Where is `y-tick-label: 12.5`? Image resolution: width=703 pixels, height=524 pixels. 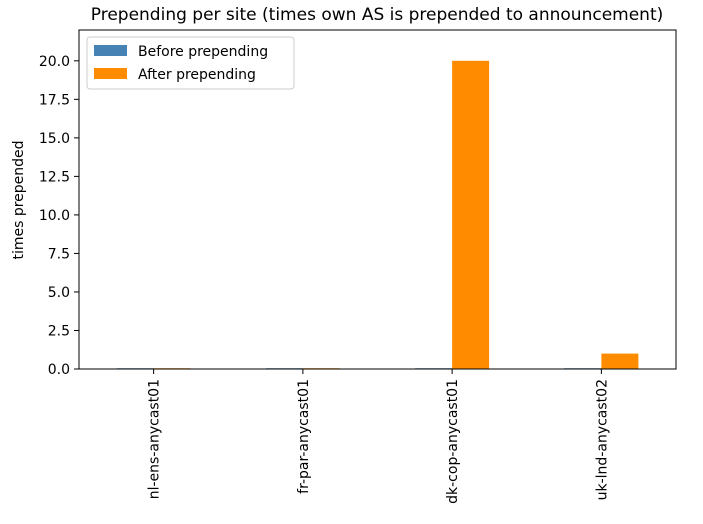
y-tick-label: 12.5 is located at coordinates (54, 177).